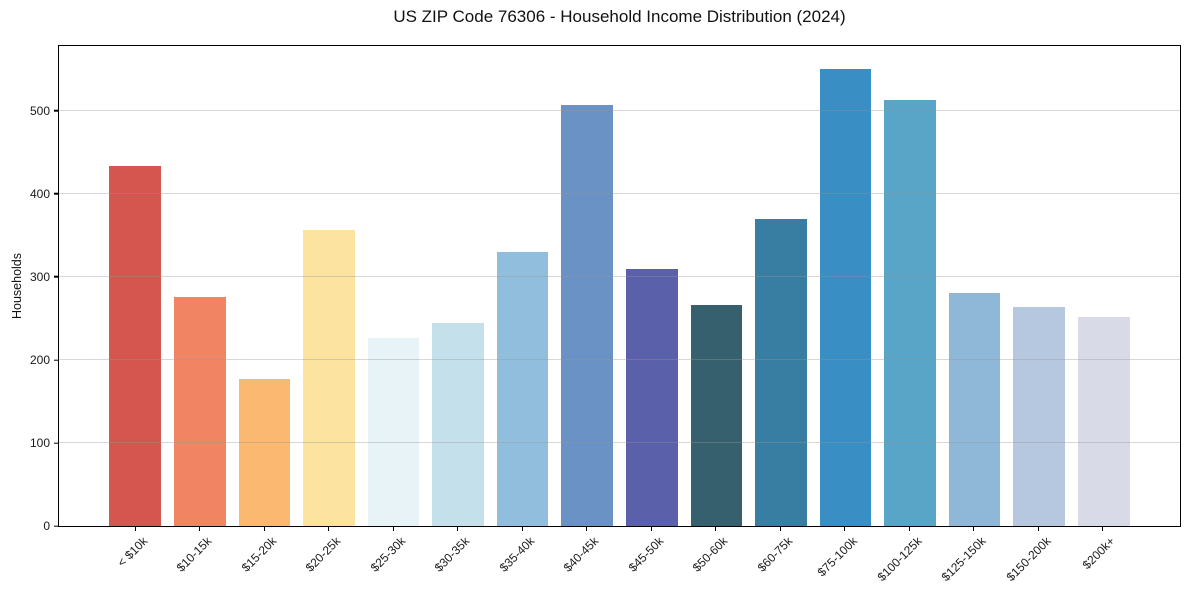 Image resolution: width=1189 pixels, height=590 pixels. I want to click on x-tick-label: $100-125k, so click(899, 559).